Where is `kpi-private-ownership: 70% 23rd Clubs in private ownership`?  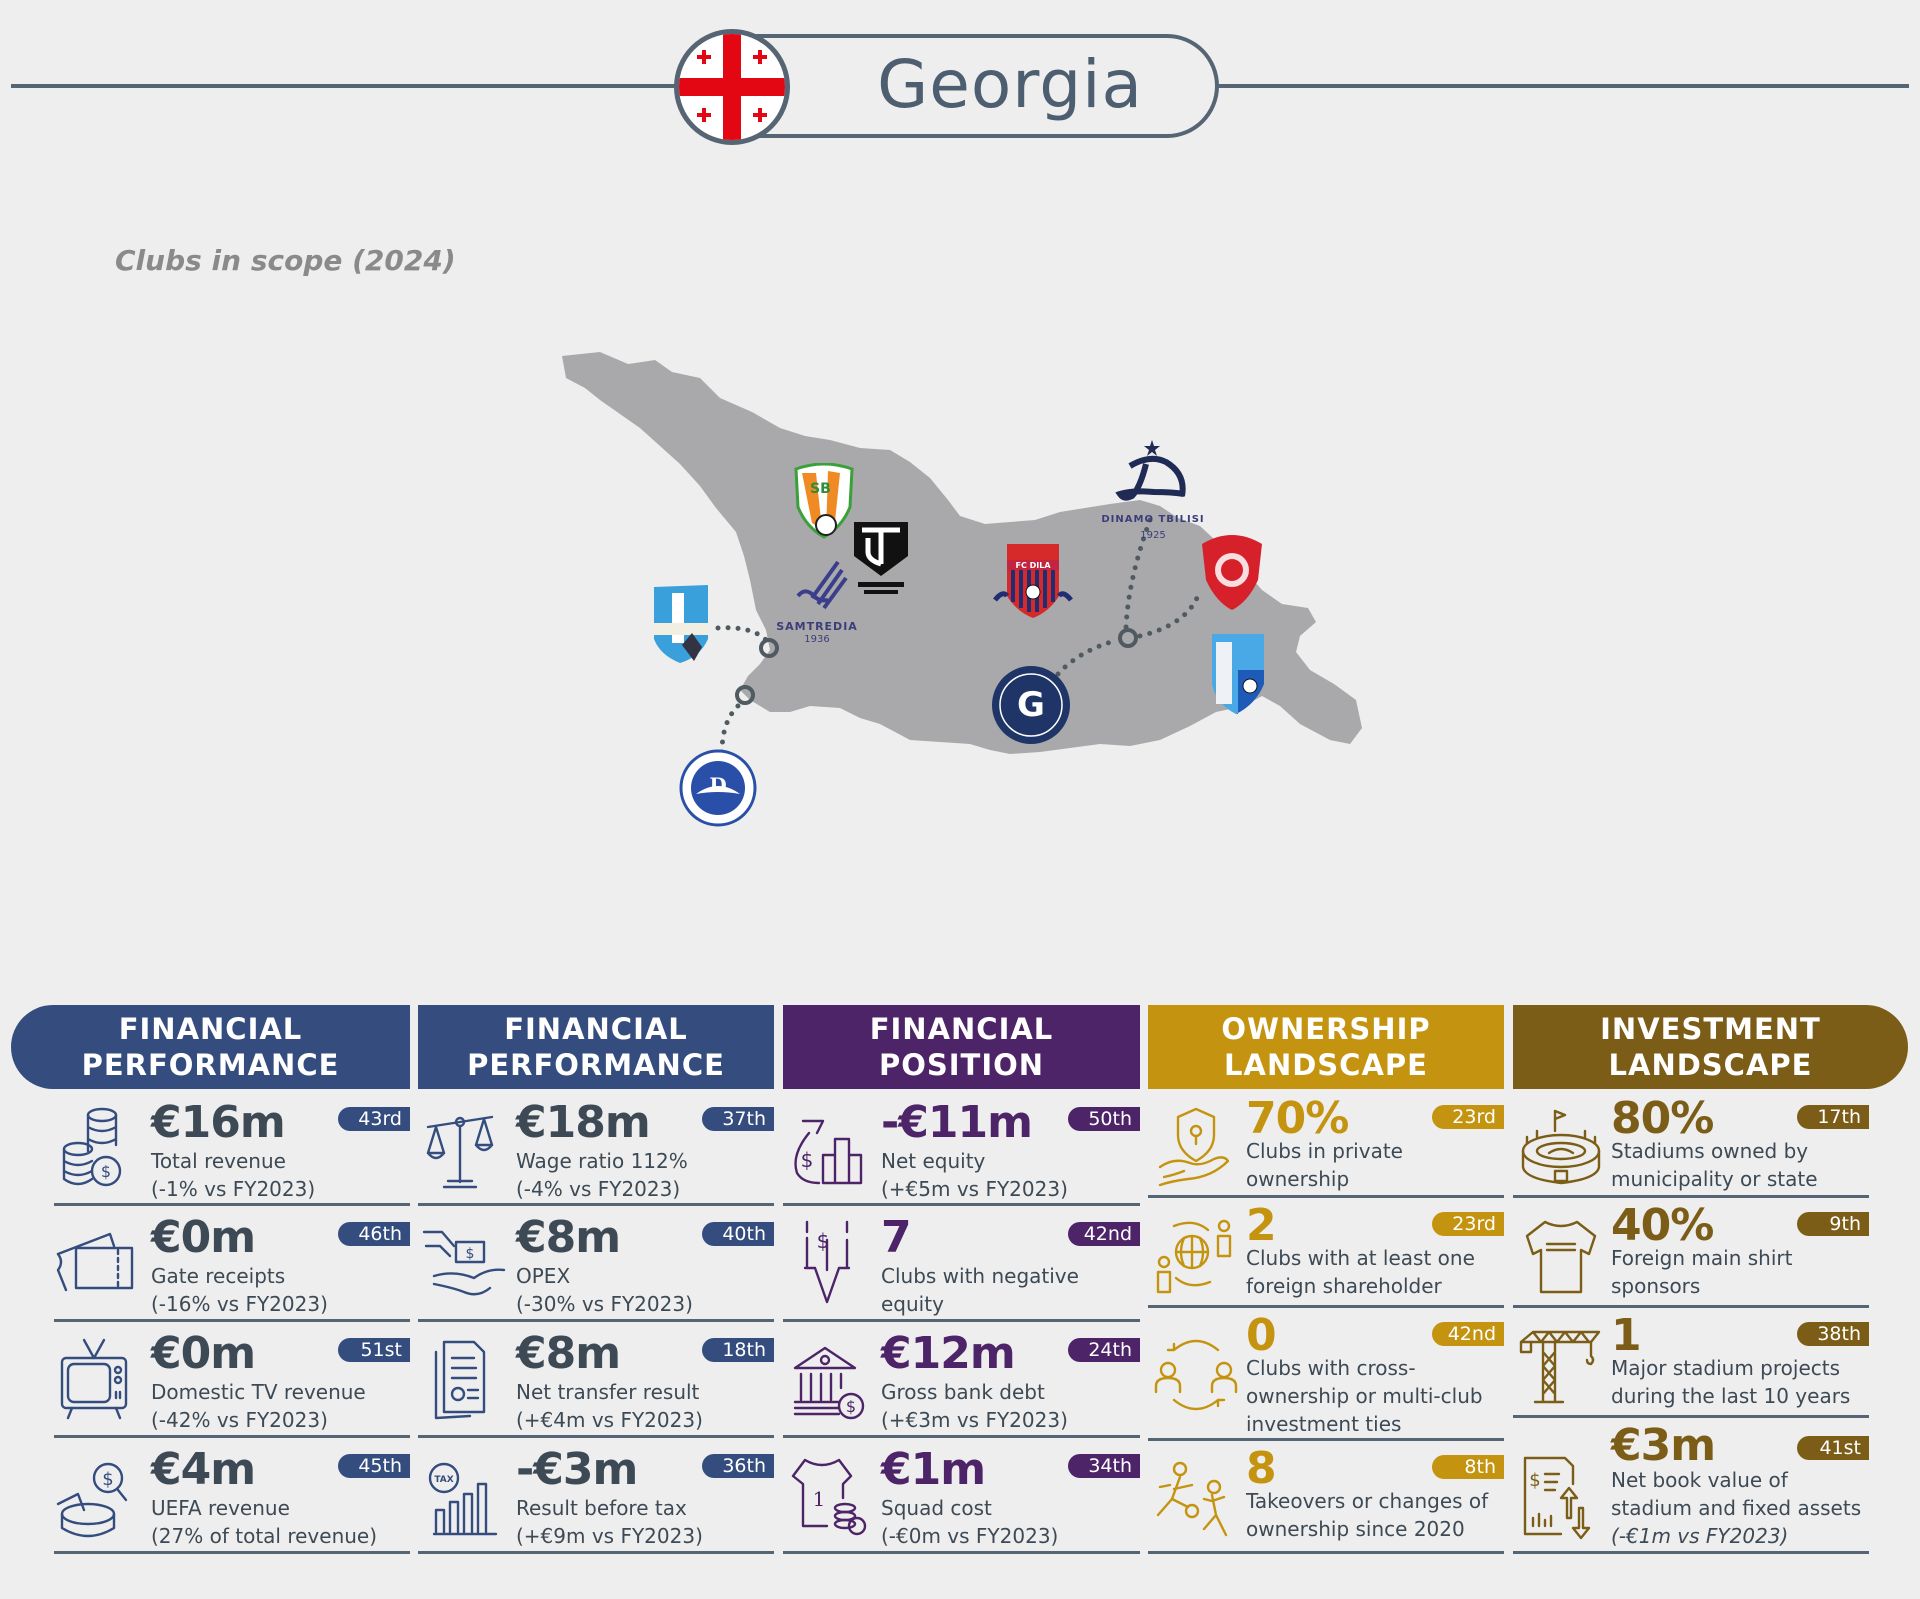
kpi-private-ownership: 70% 23rd Clubs in private ownership is located at coordinates (1326, 1146).